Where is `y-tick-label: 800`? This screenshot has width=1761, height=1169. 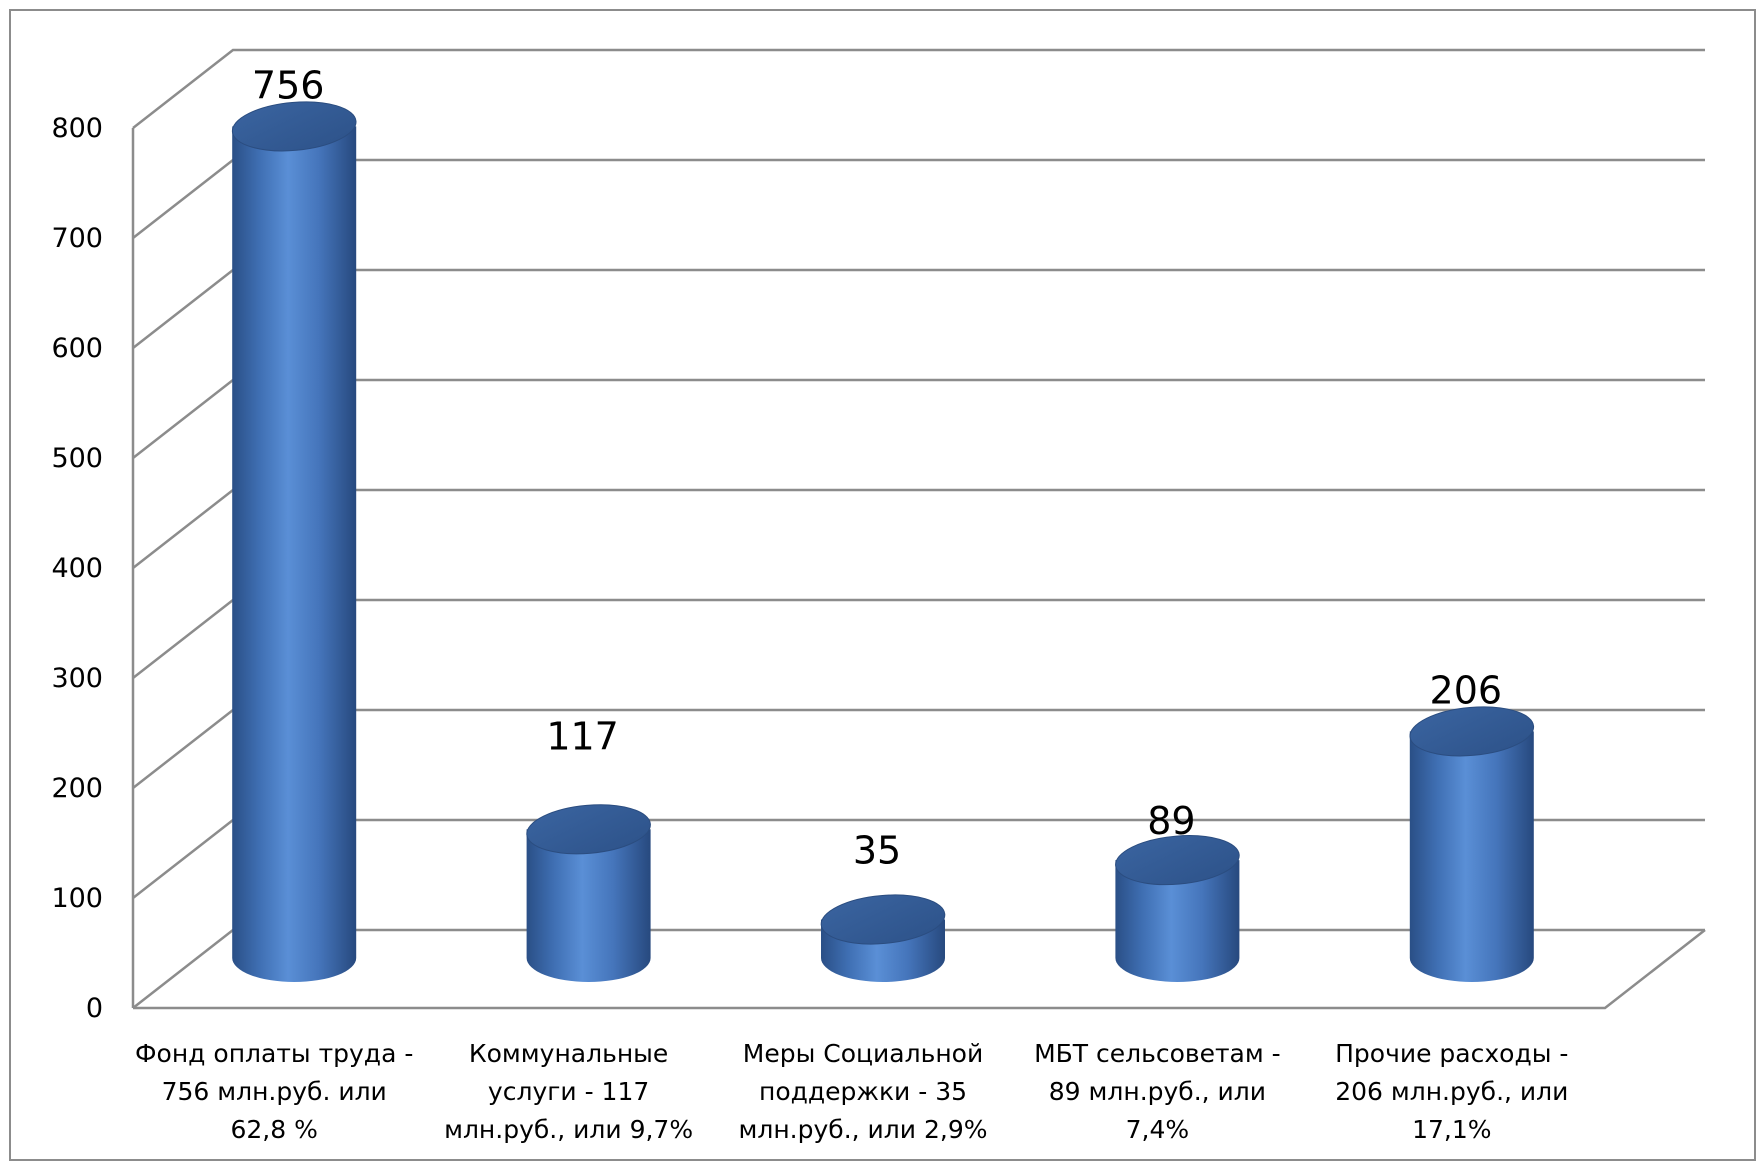 y-tick-label: 800 is located at coordinates (77, 128).